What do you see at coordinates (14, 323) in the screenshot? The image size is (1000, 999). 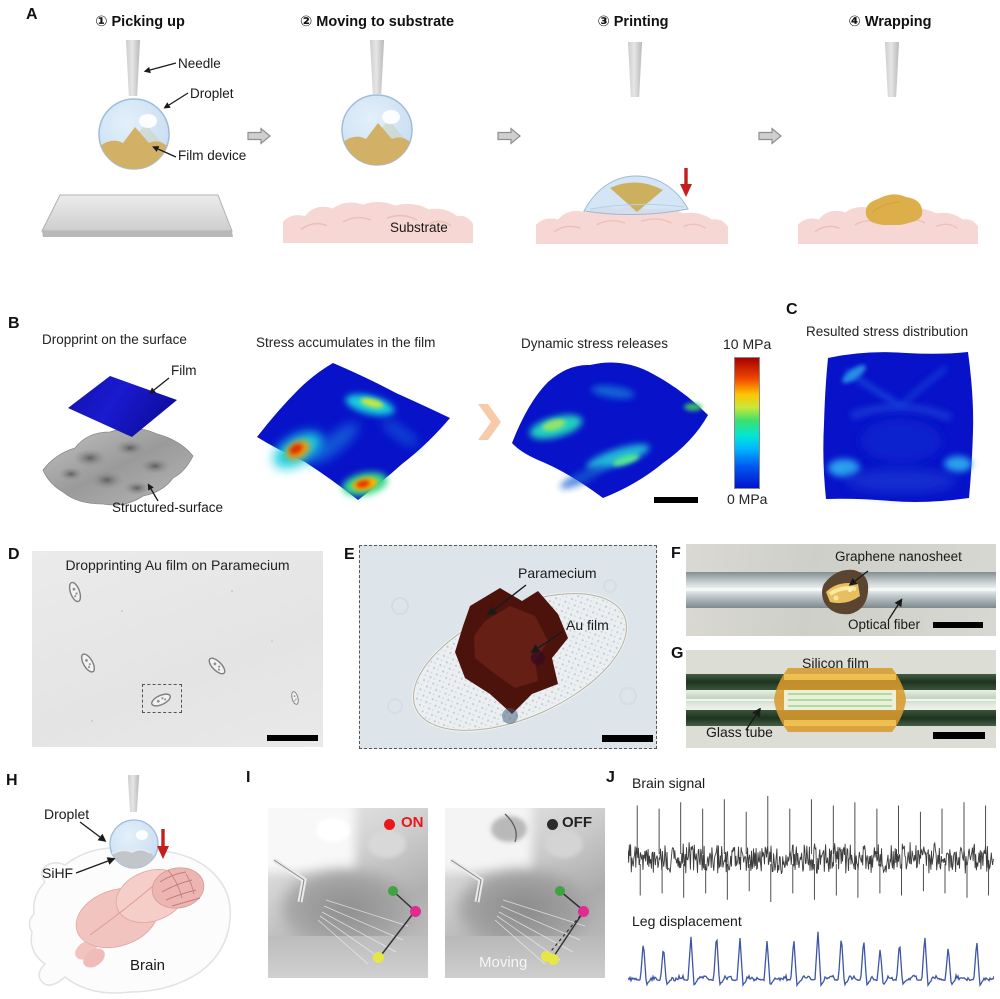 I see `panel-b-label: B` at bounding box center [14, 323].